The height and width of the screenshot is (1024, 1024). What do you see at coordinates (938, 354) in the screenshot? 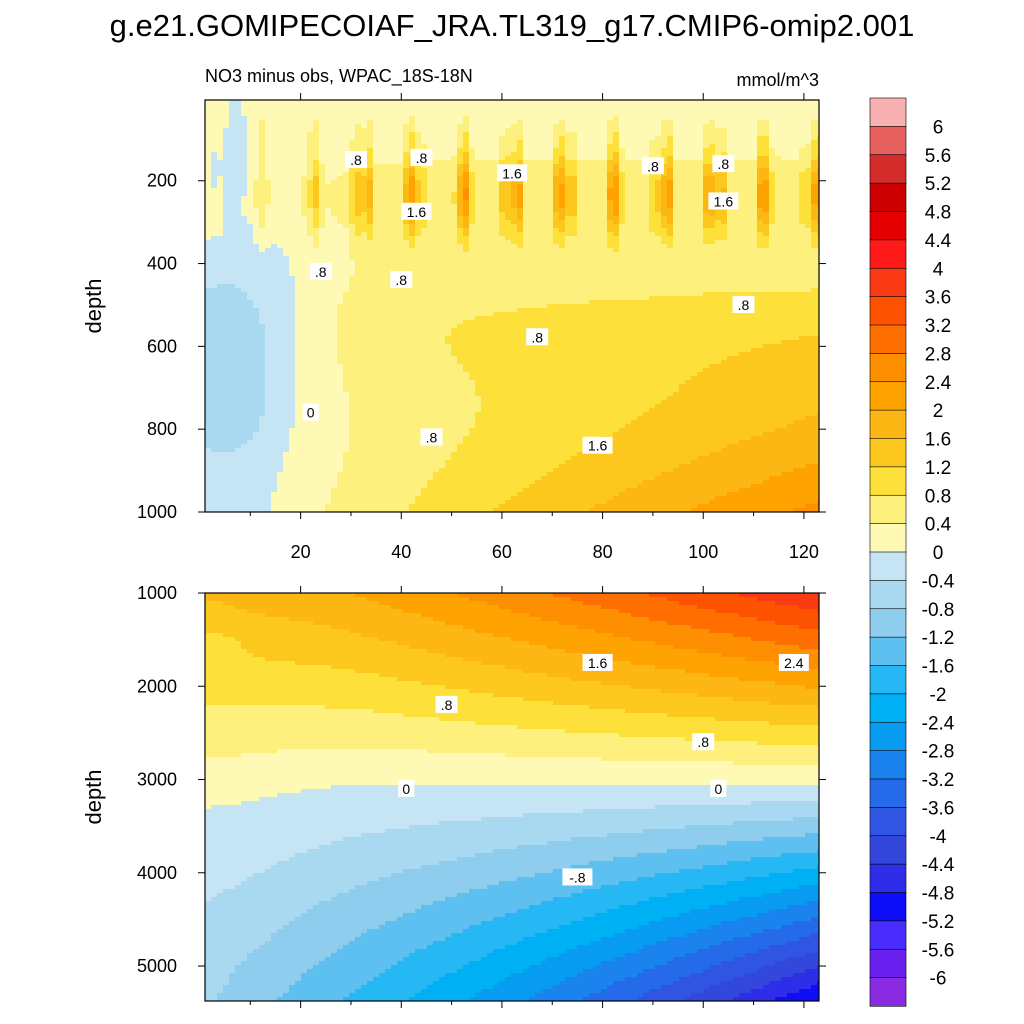
I see `colorbar-label: 2.8` at bounding box center [938, 354].